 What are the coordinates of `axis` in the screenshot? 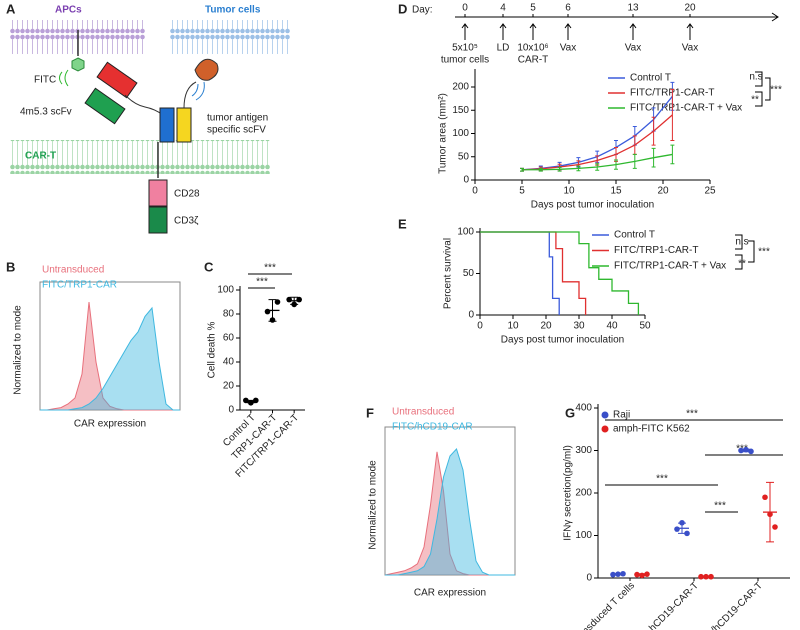 It's located at (592, 125).